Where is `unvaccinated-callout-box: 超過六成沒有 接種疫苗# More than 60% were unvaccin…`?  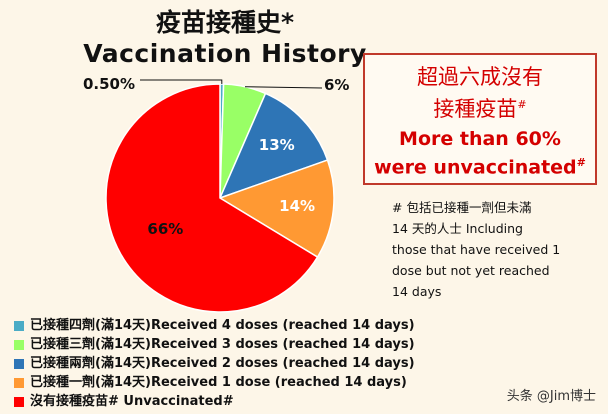
unvaccinated-callout-box: 超過六成沒有 接種疫苗# More than 60% were unvaccin… is located at coordinates (480, 119).